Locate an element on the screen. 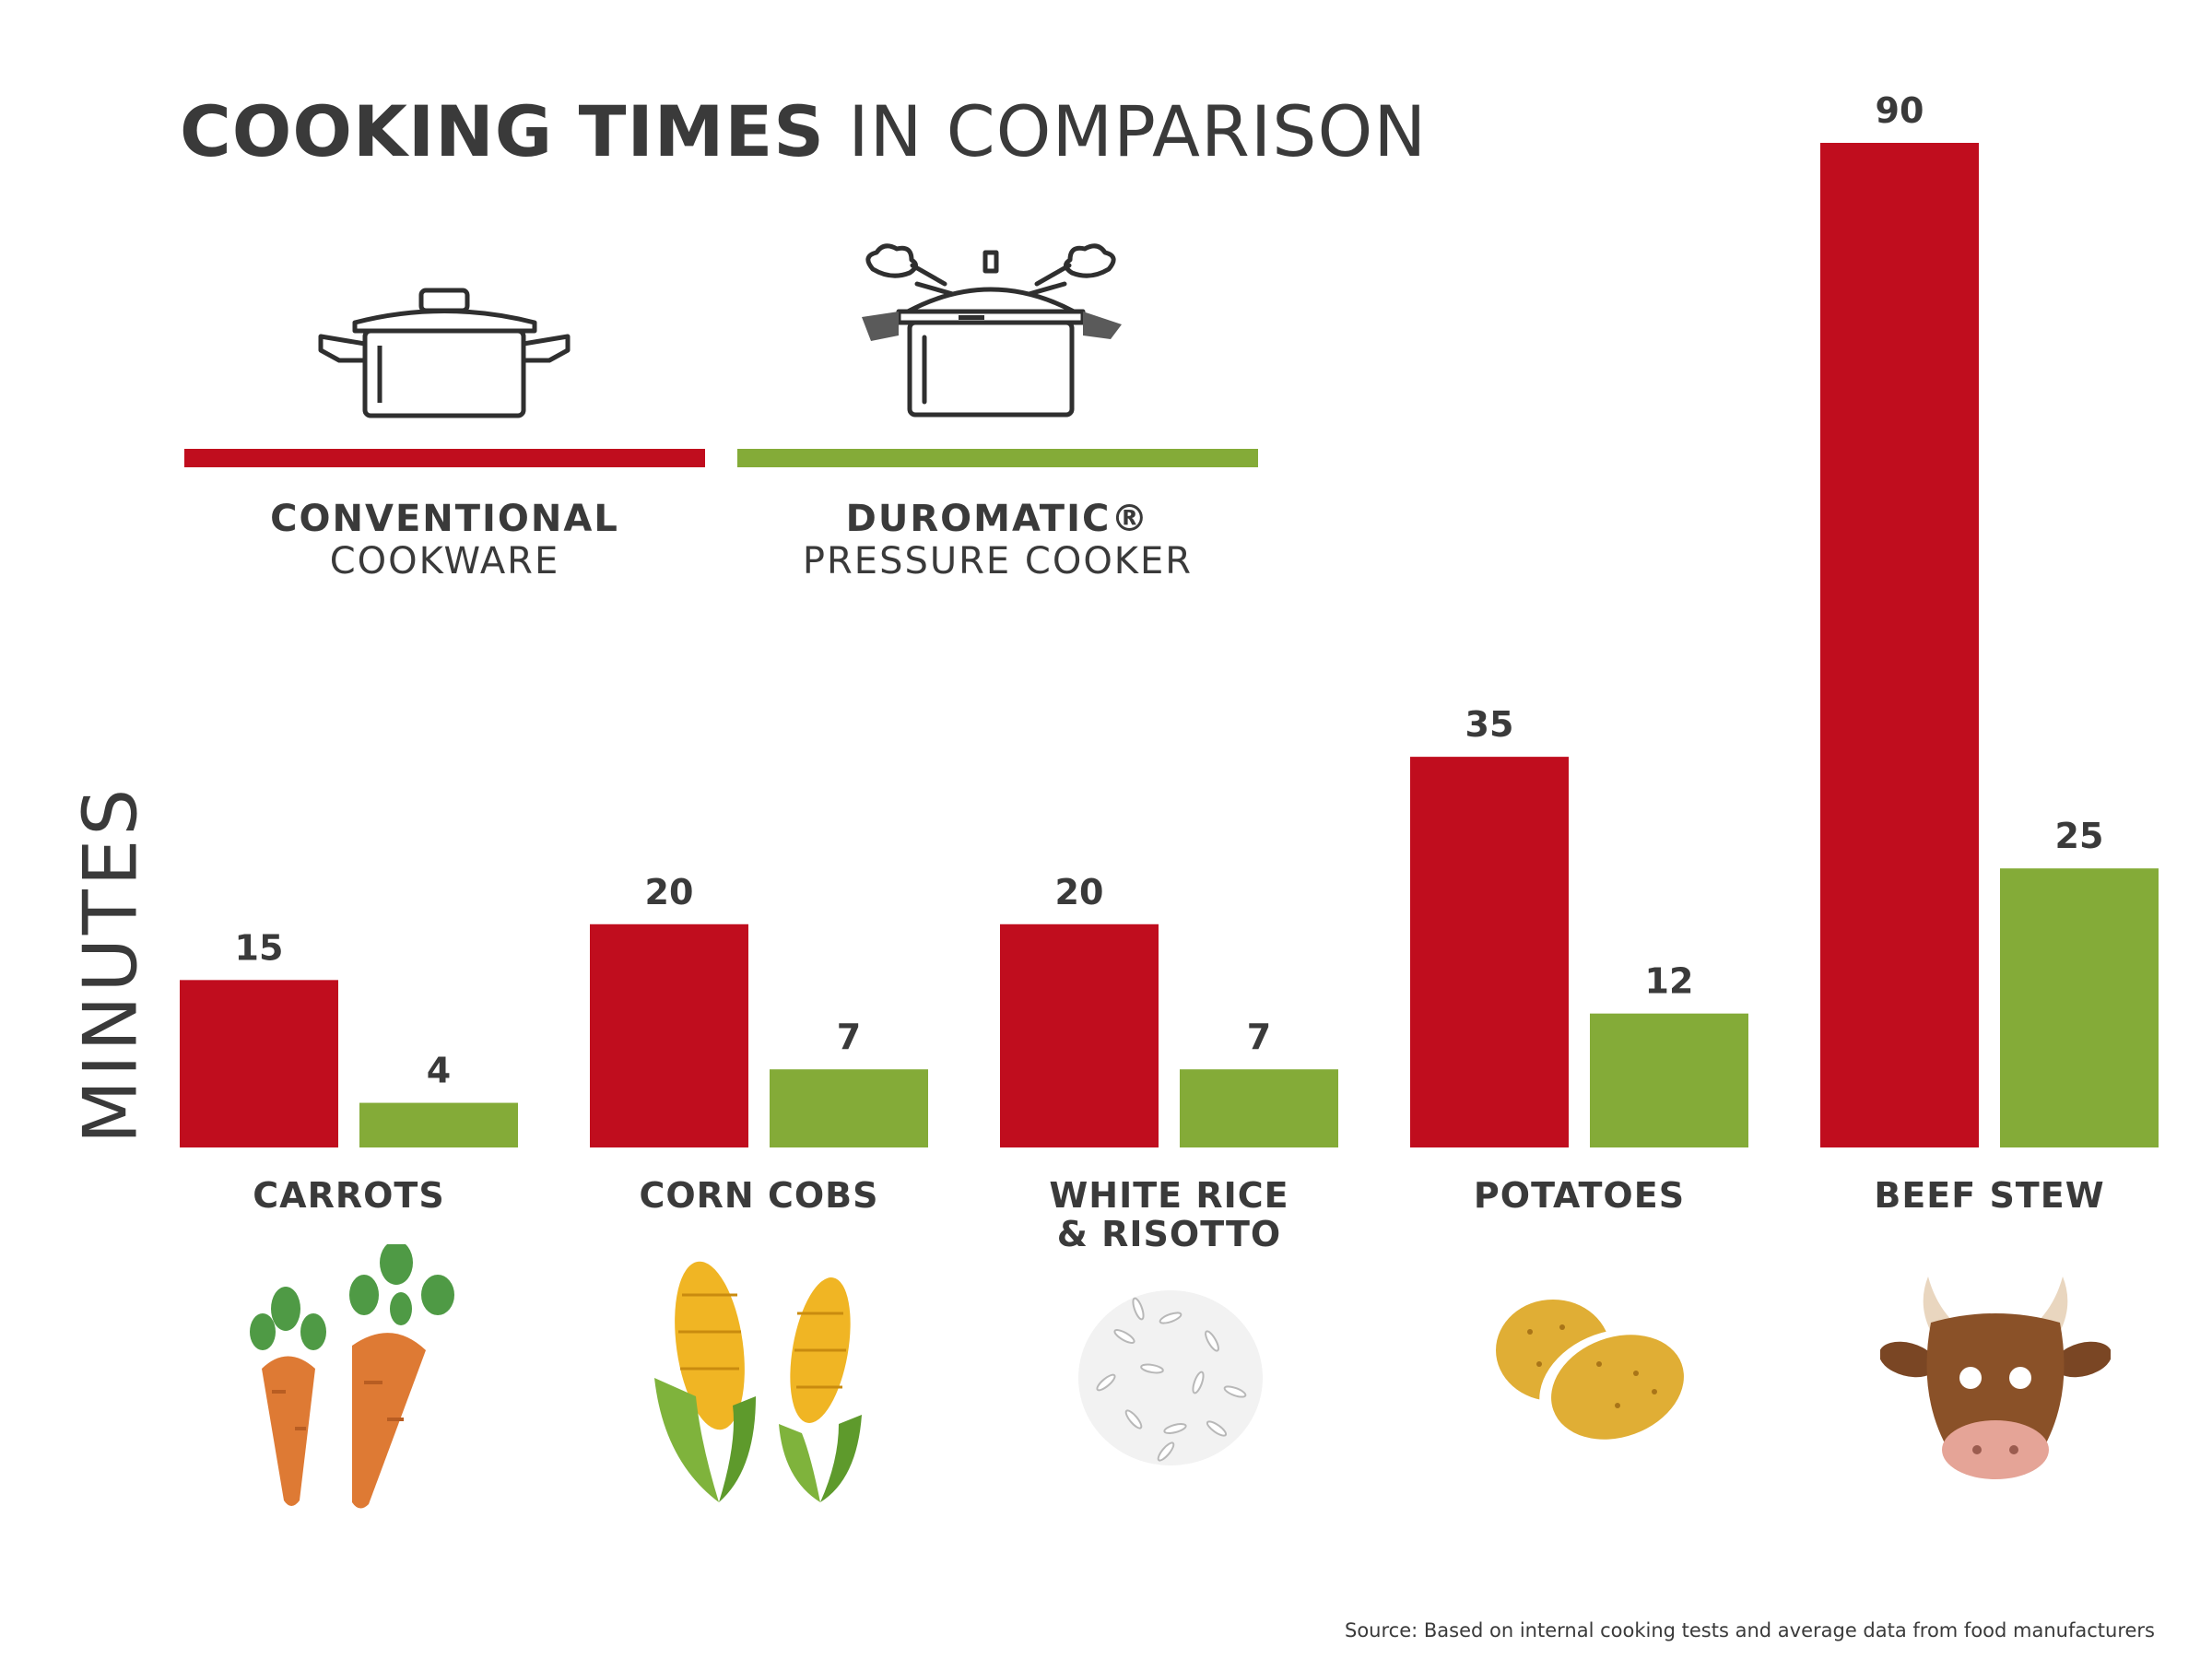 The width and height of the screenshot is (2212, 1659). data-label-duromatic-0: 4 is located at coordinates (439, 1071).